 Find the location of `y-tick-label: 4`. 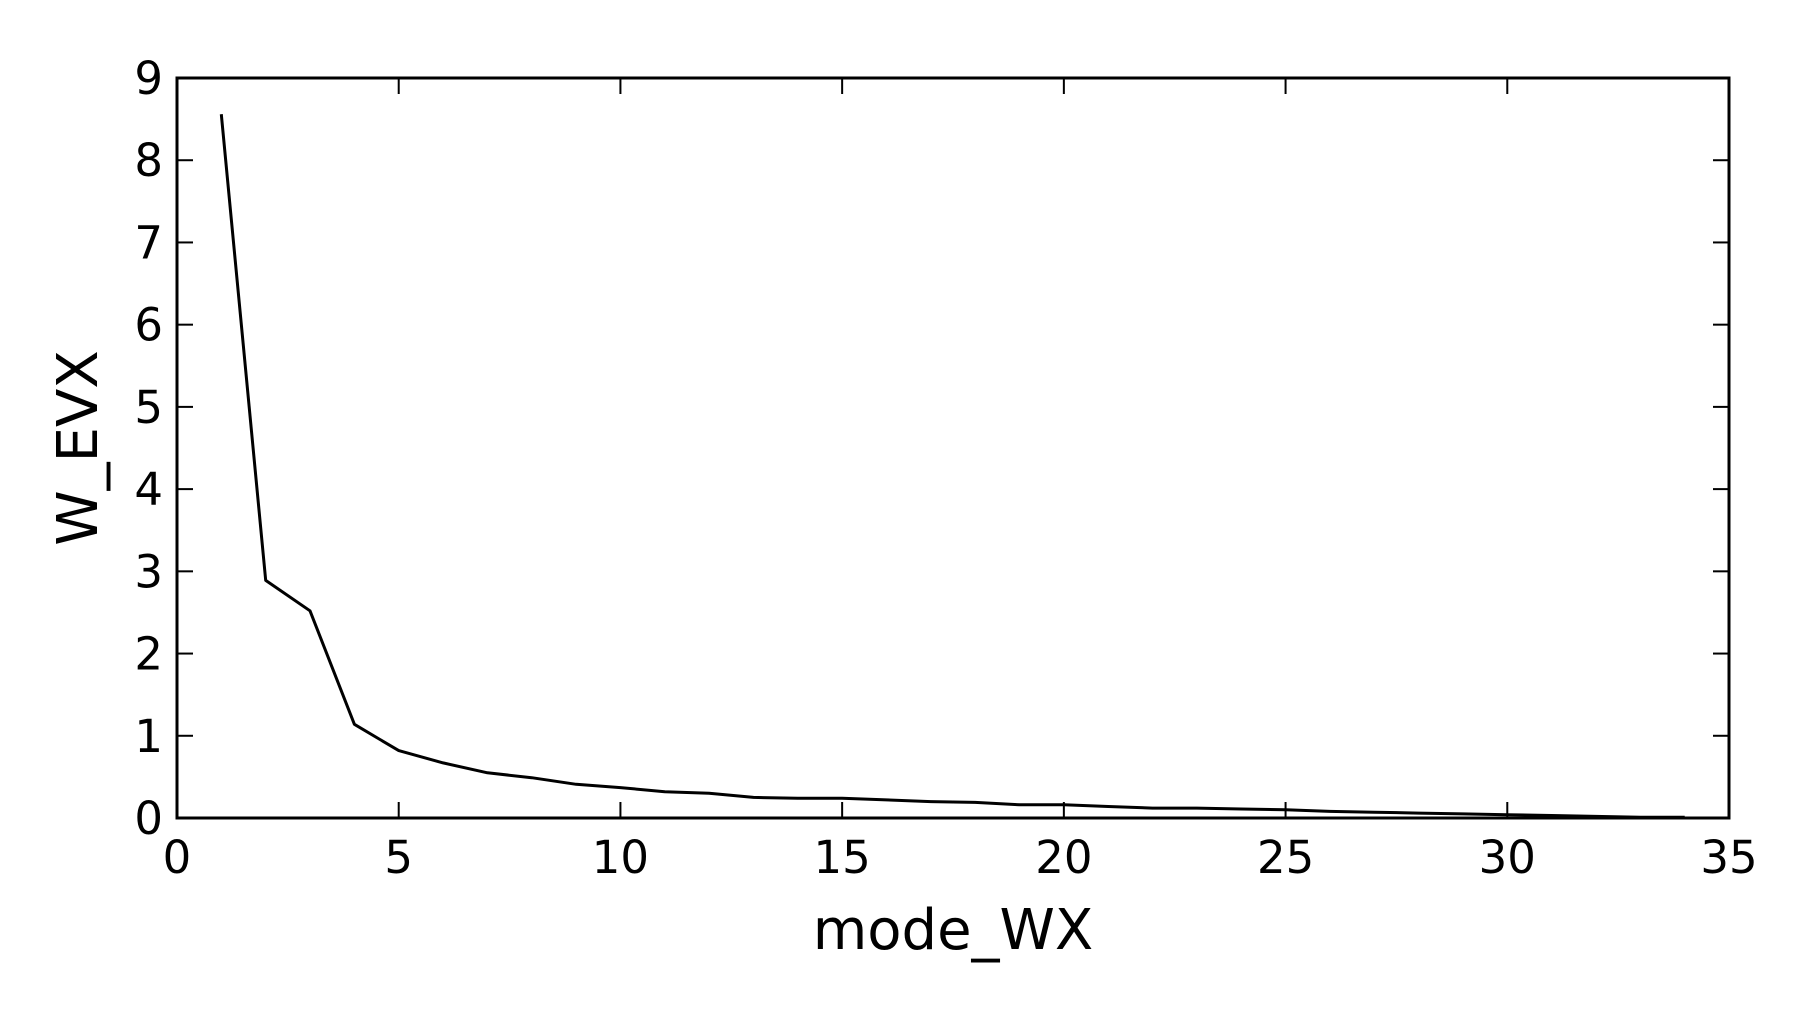

y-tick-label: 4 is located at coordinates (148, 489).